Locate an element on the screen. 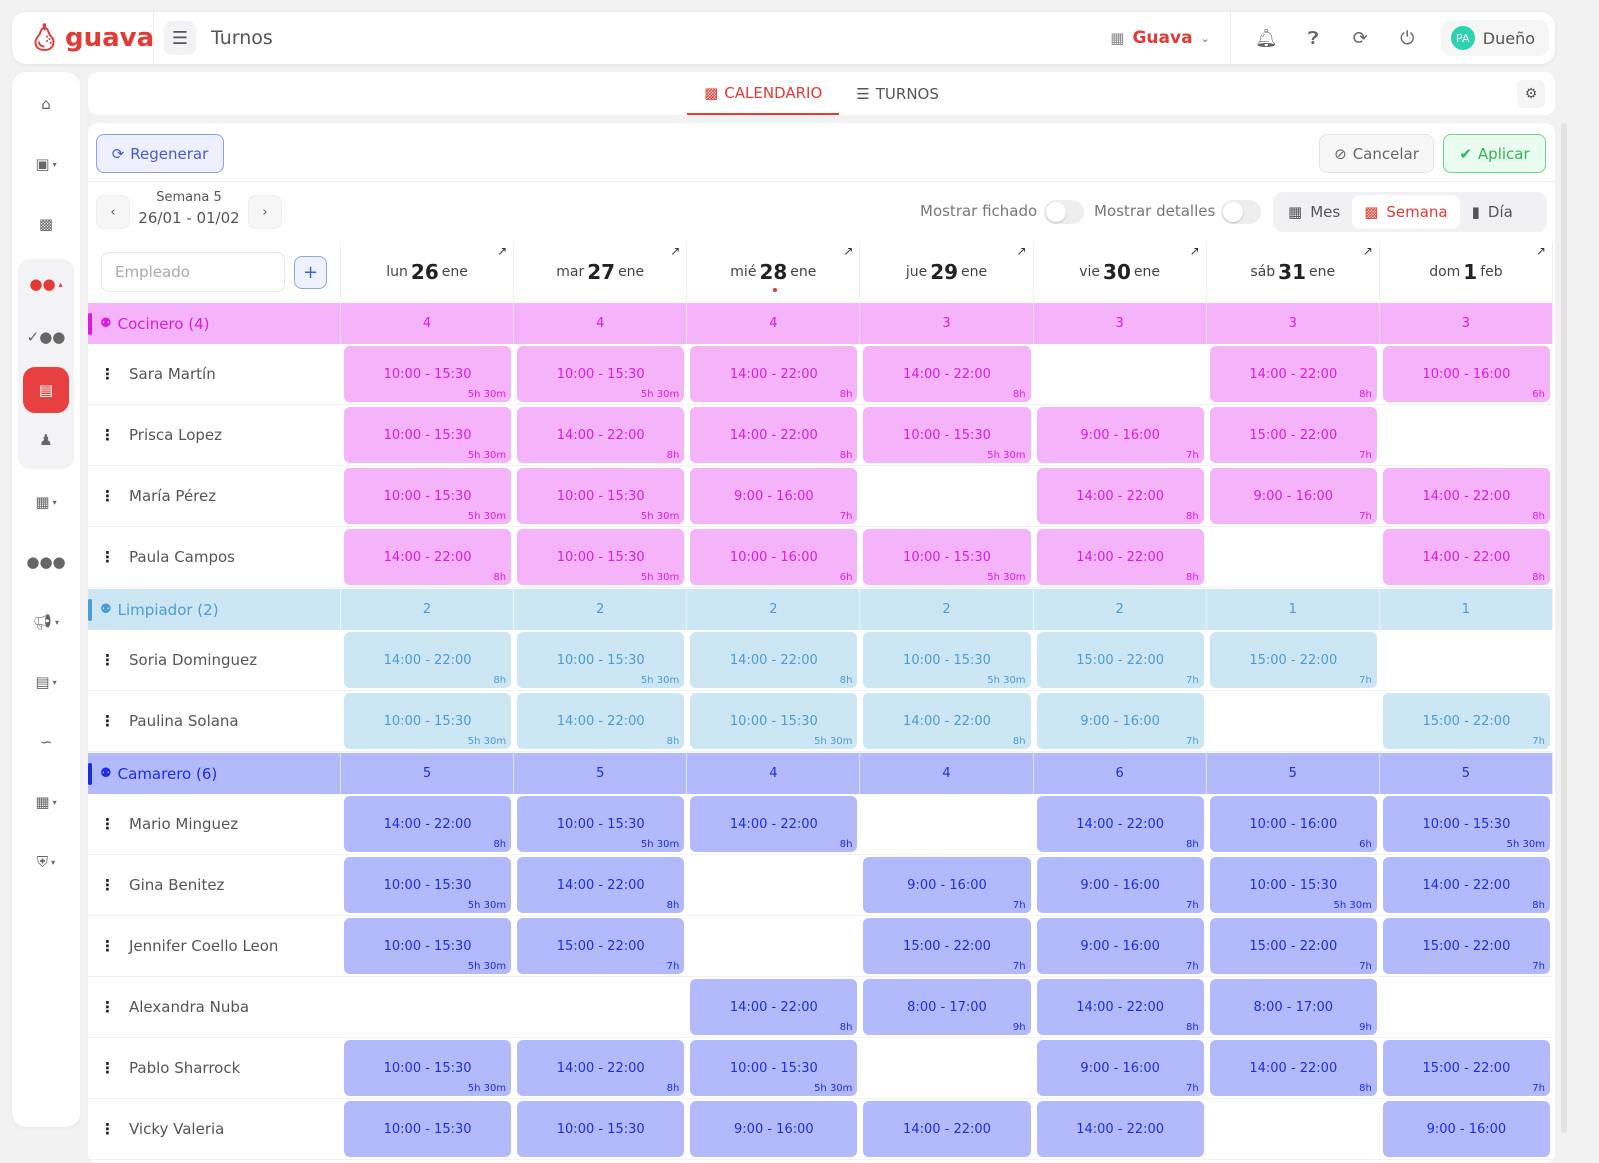 Image resolution: width=1599 pixels, height=1163 pixels. bell-icon: 🔔︎ is located at coordinates (1266, 38).